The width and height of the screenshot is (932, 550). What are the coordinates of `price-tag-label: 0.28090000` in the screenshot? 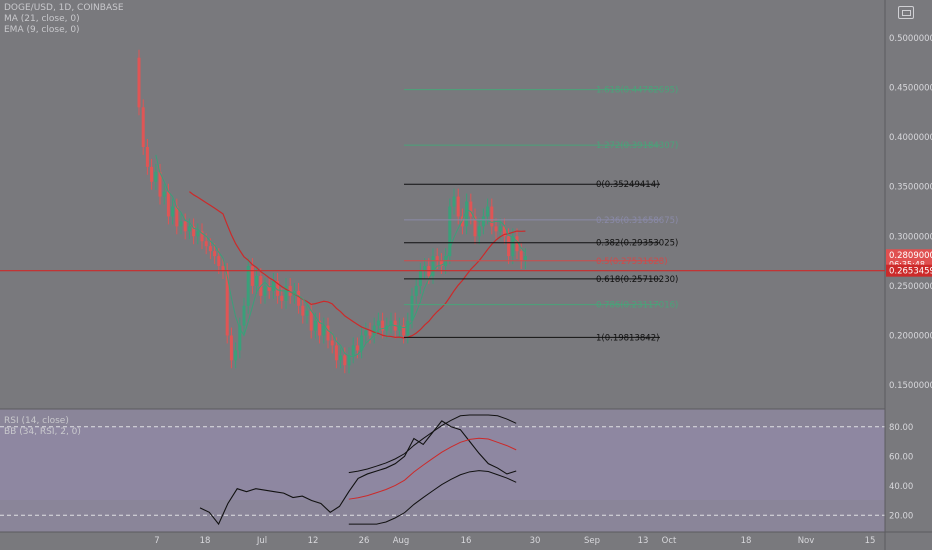 It's located at (910, 256).